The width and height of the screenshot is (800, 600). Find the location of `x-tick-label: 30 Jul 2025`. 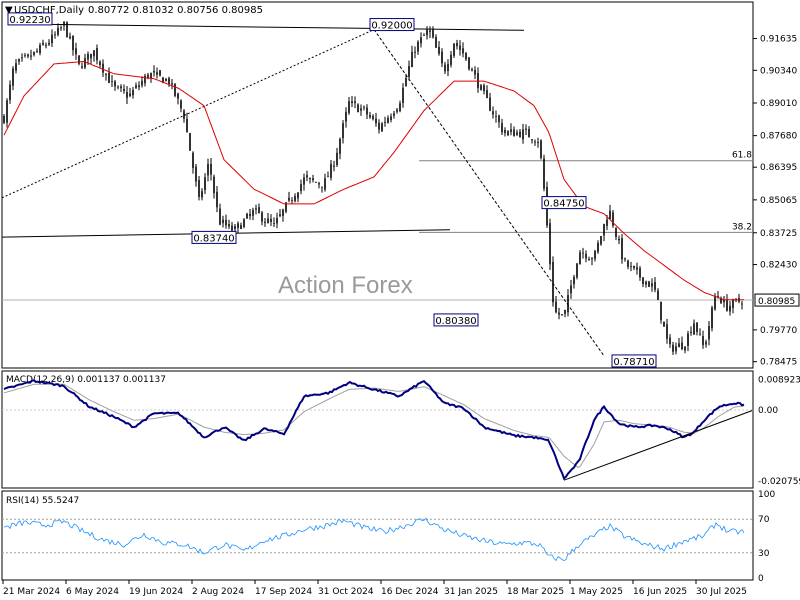

x-tick-label: 30 Jul 2025 is located at coordinates (721, 592).